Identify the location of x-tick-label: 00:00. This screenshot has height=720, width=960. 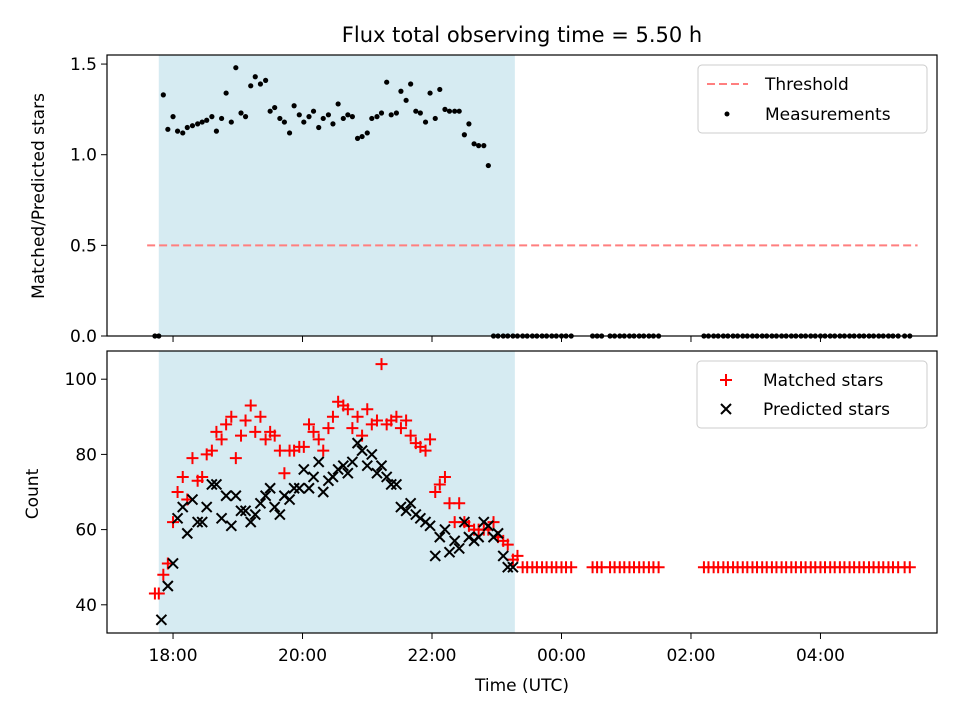
(561, 656).